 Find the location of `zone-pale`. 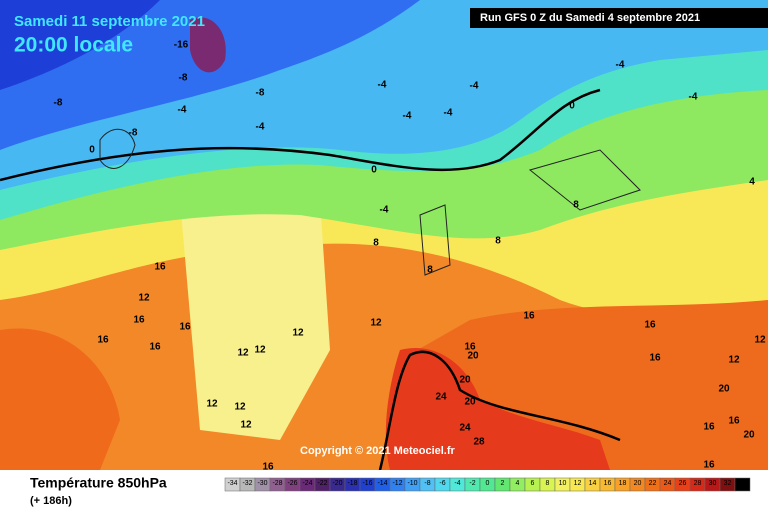

zone-pale is located at coordinates (255, 320).